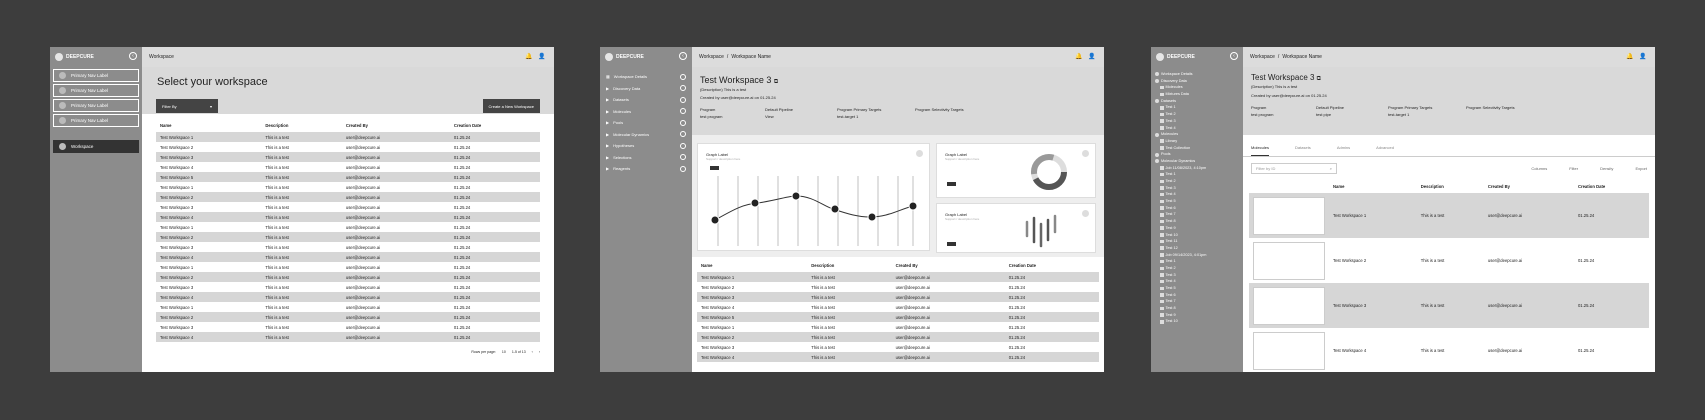  Describe the element at coordinates (1343, 147) in the screenshot. I see `tab-admins: Admins` at that location.